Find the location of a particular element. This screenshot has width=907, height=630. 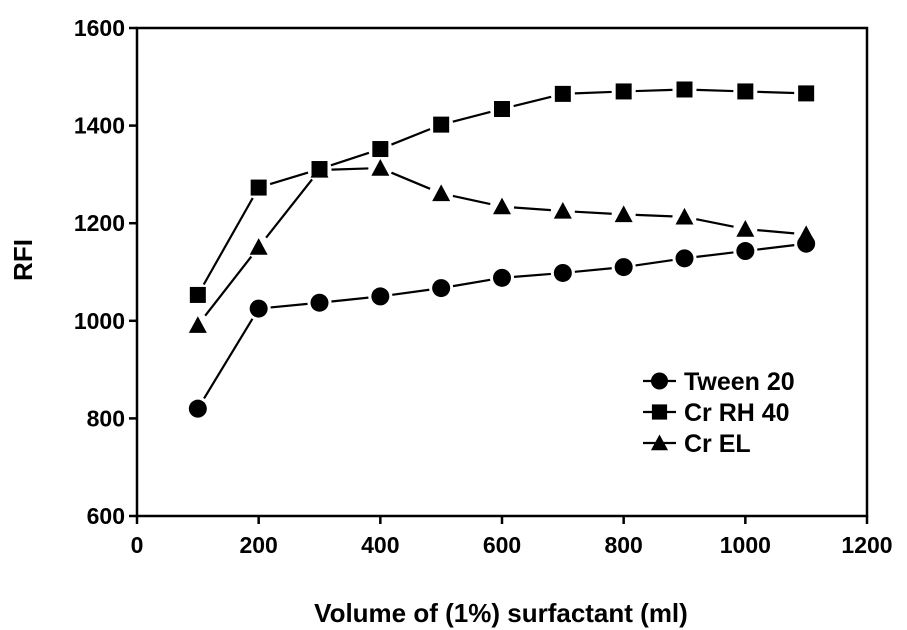

legend-item: Cr RH 40 is located at coordinates (716, 413).